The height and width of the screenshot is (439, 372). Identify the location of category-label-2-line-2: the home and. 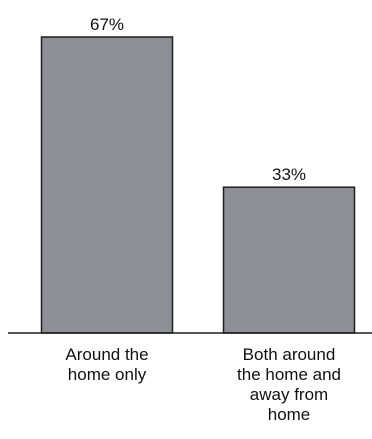
(289, 374).